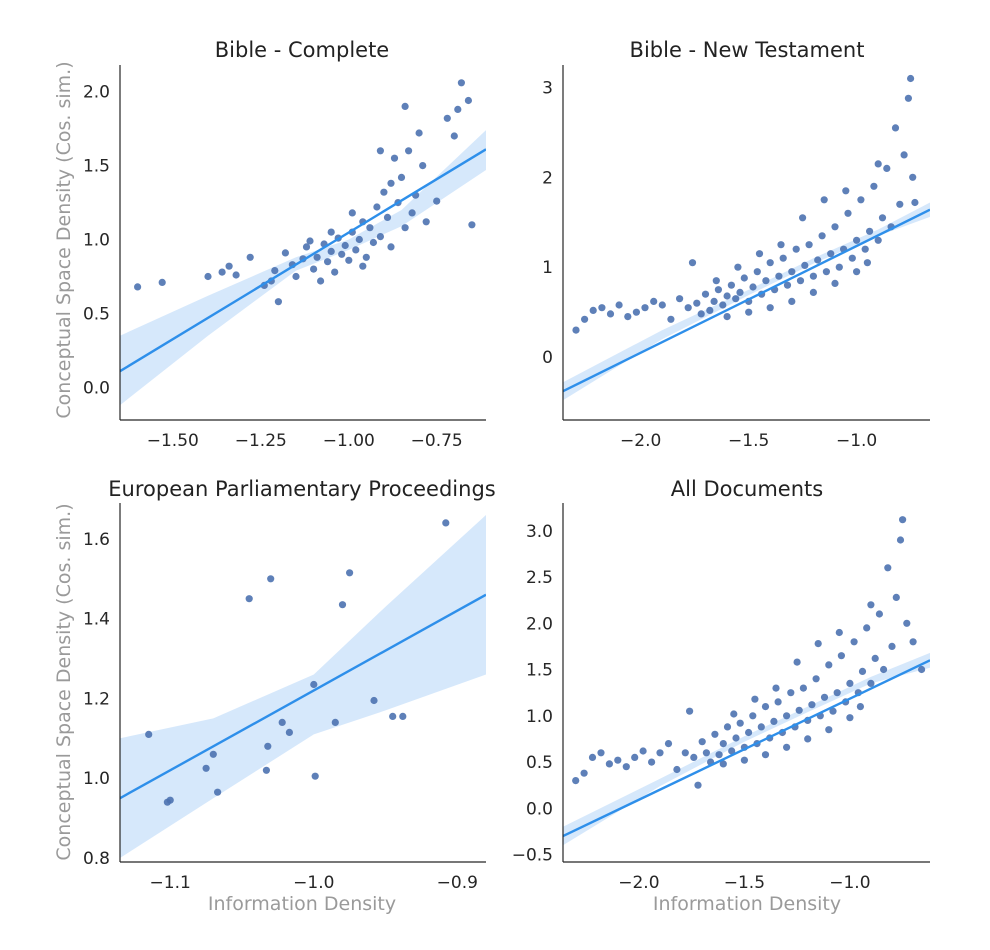 The height and width of the screenshot is (950, 990). Describe the element at coordinates (96, 699) in the screenshot. I see `y-ticks: 0.8 1.0 1.2 1.4 1.6` at that location.